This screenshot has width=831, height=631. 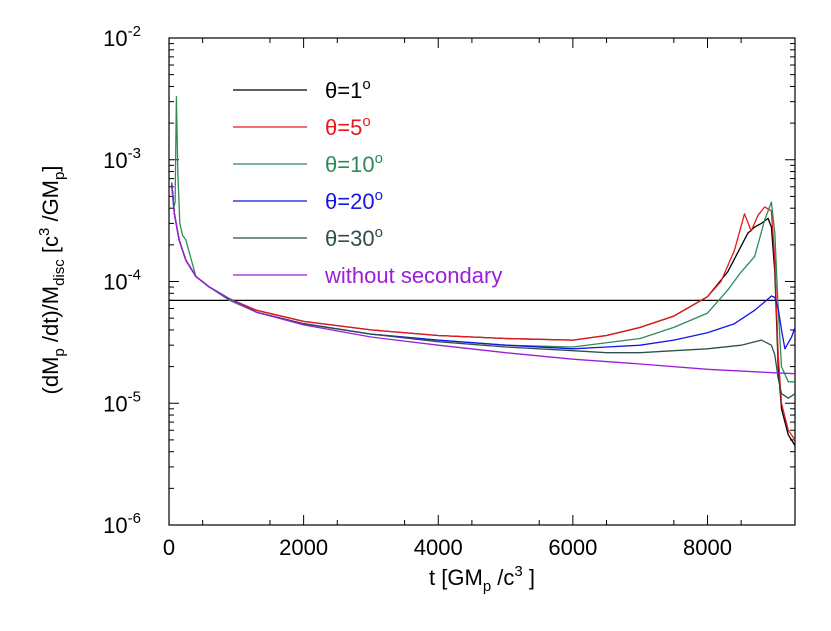 What do you see at coordinates (169, 547) in the screenshot?
I see `x-tick-label: 0` at bounding box center [169, 547].